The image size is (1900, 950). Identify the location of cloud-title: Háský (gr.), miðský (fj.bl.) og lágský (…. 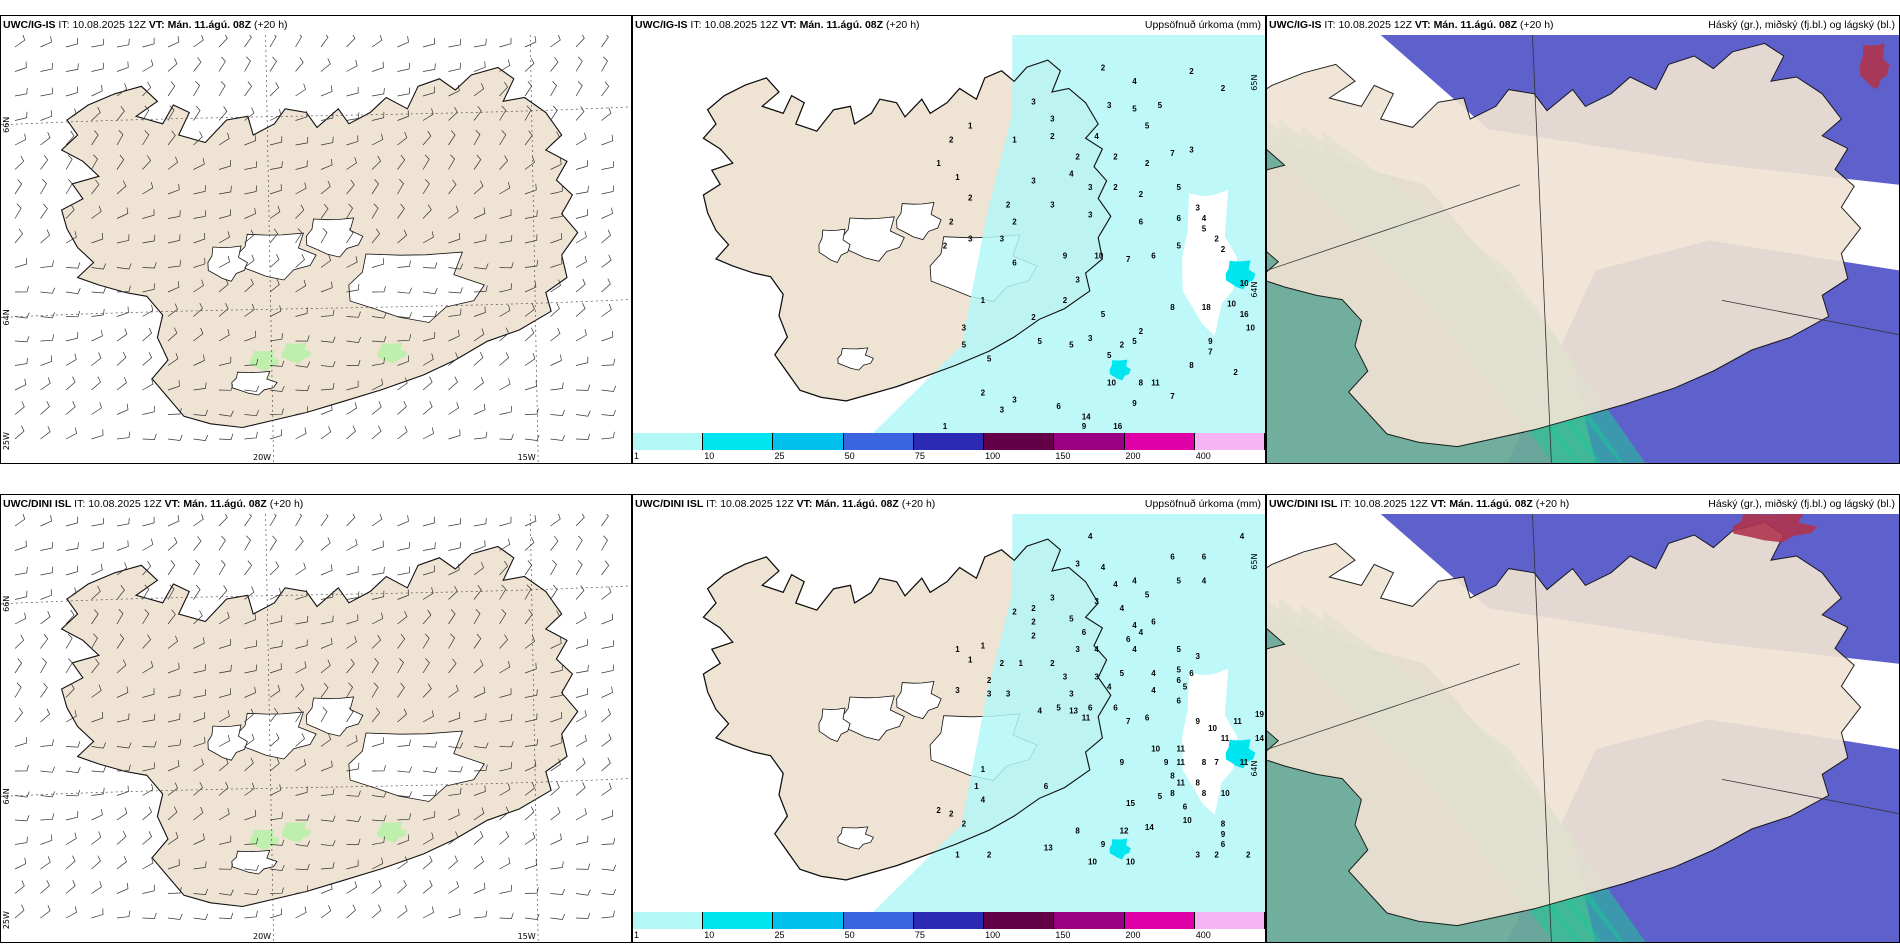
(1801, 25).